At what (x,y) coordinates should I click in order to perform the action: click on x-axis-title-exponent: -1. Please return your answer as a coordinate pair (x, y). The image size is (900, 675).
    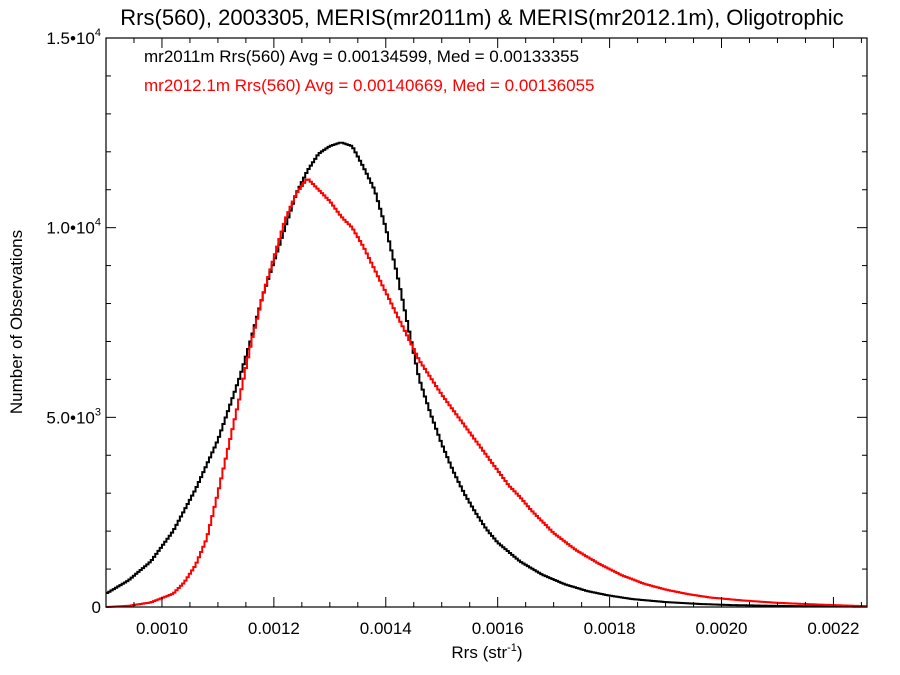
    Looking at the image, I should click on (512, 648).